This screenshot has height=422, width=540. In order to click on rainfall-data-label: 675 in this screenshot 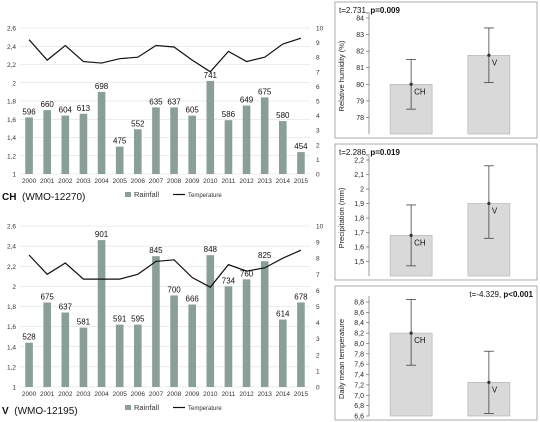, I will do `click(265, 91)`.